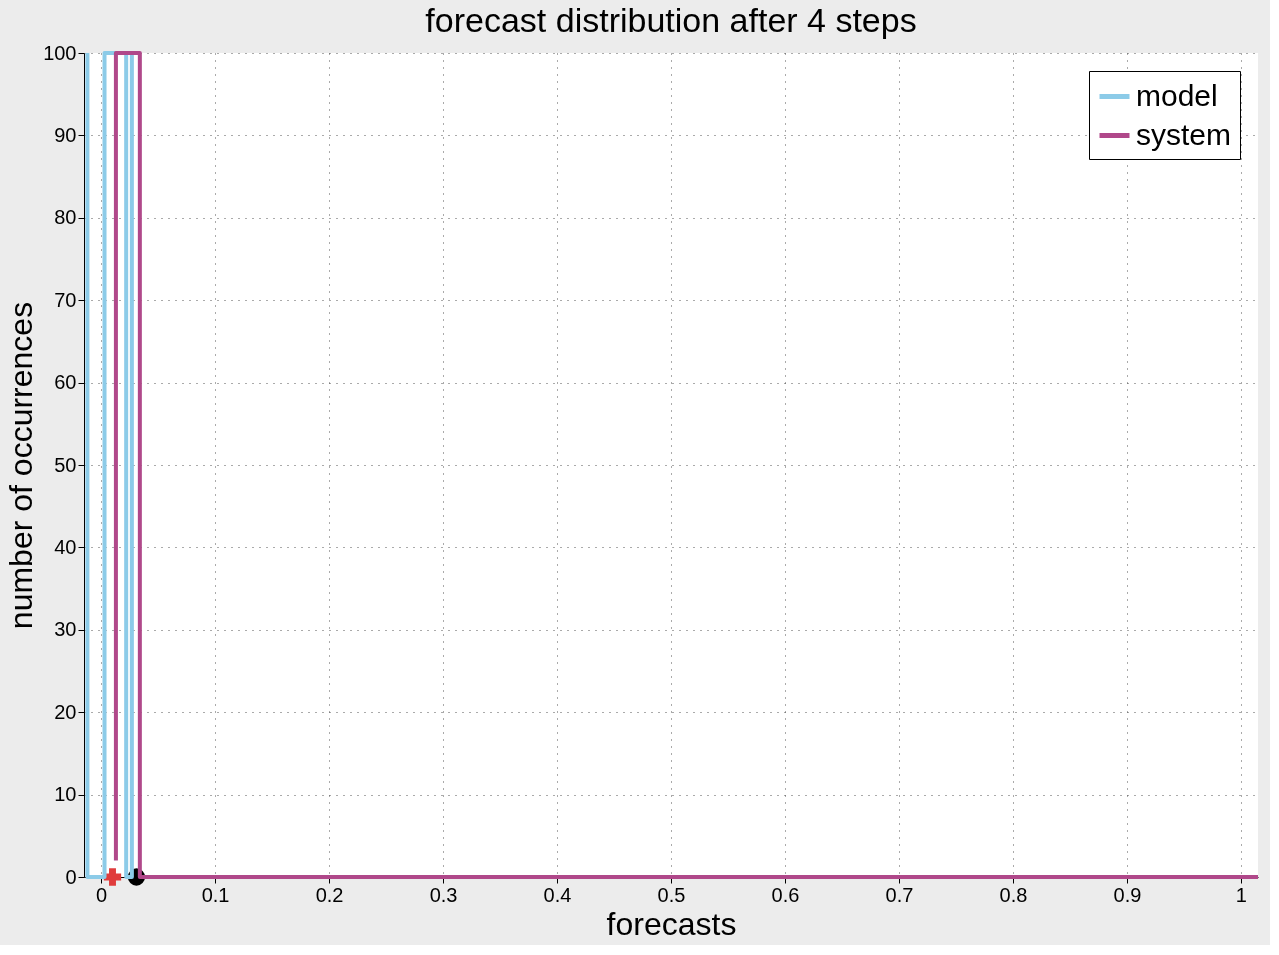 The width and height of the screenshot is (1279, 955). I want to click on x-axis-title: forecasts, so click(671, 923).